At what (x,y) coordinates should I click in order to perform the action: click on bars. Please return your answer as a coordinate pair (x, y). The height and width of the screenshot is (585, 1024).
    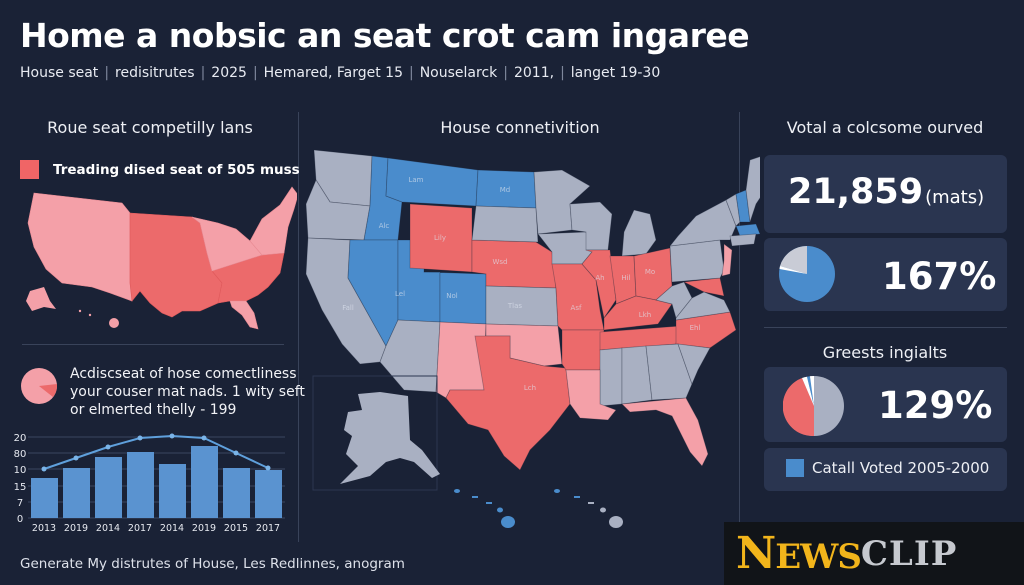
    Looking at the image, I should click on (156, 482).